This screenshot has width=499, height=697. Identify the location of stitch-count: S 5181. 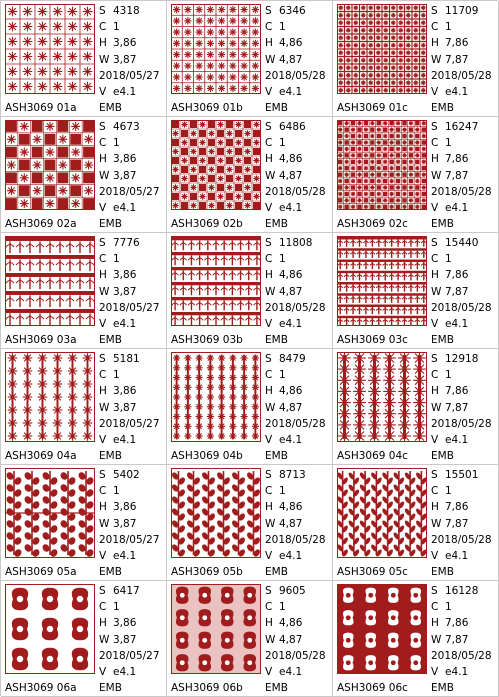
(119, 359).